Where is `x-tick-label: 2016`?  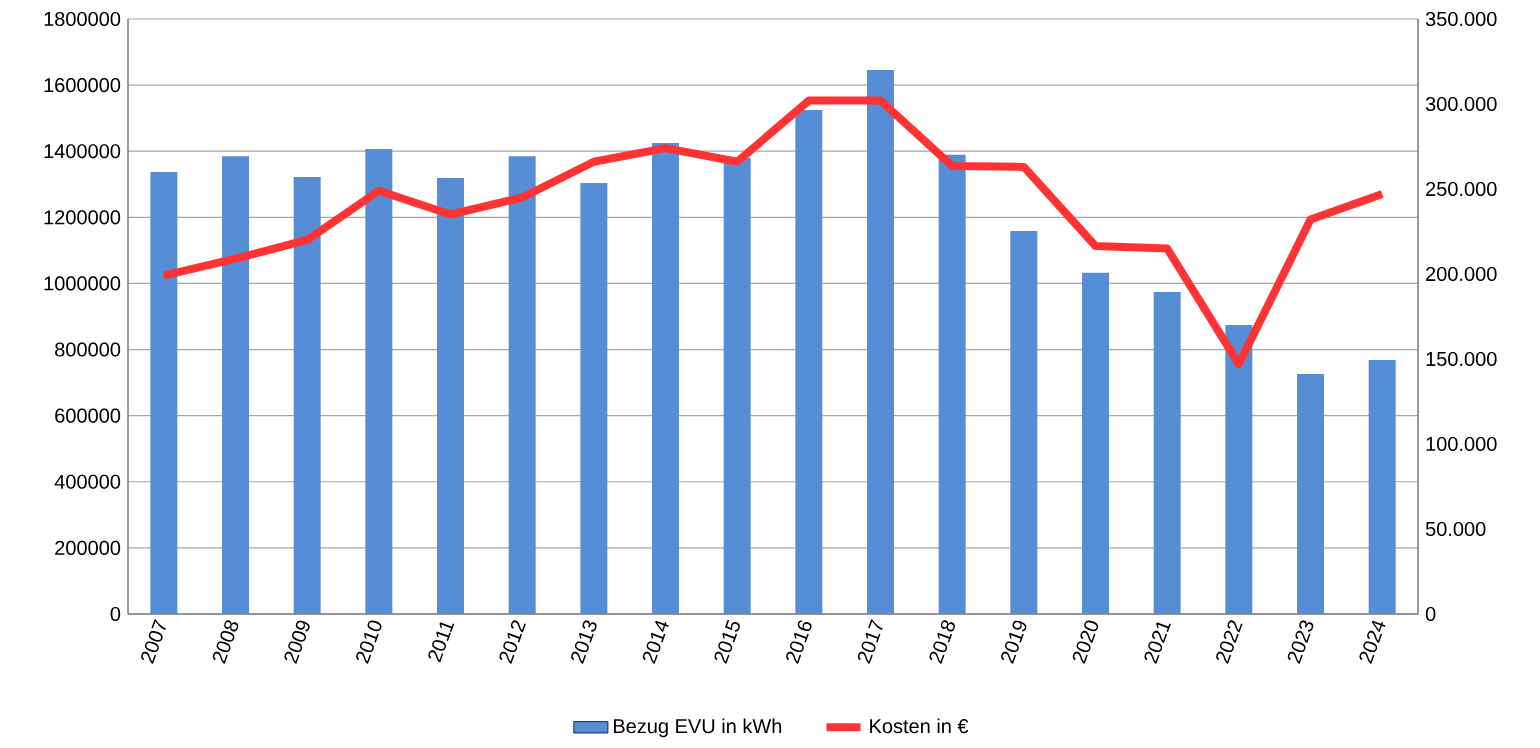
x-tick-label: 2016 is located at coordinates (799, 642).